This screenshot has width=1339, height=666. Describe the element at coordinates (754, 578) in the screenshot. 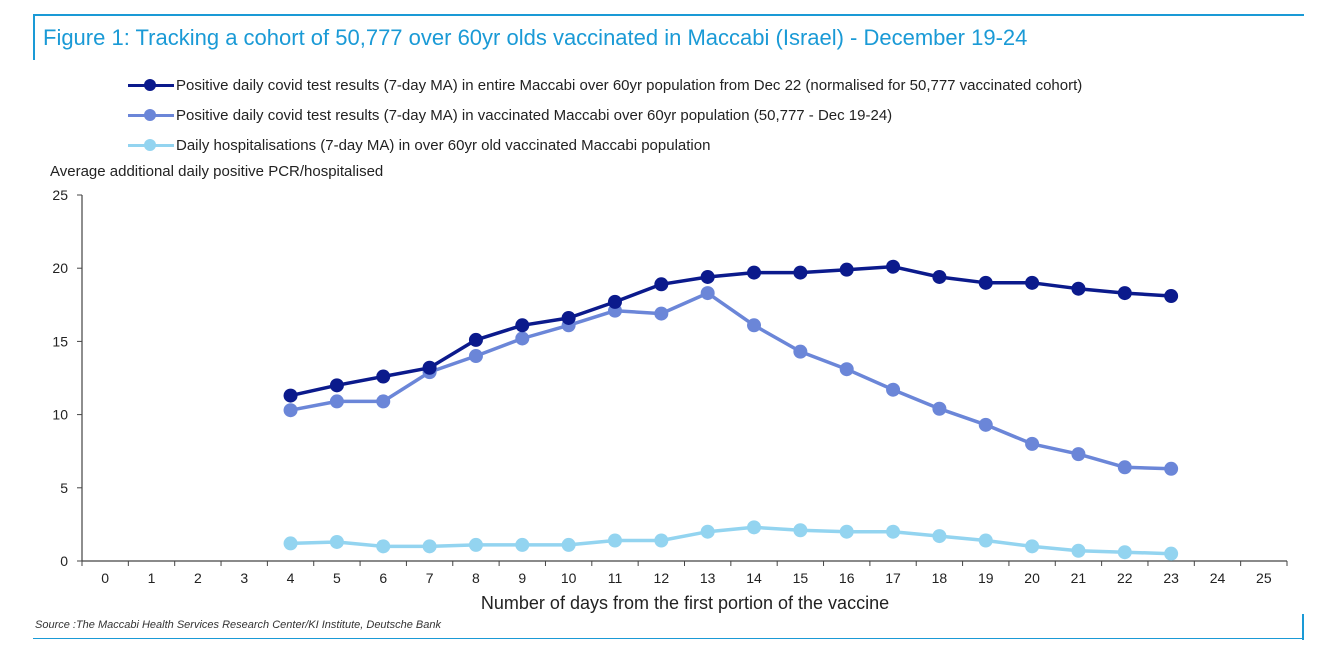

I see `x-tick-label: 14` at that location.